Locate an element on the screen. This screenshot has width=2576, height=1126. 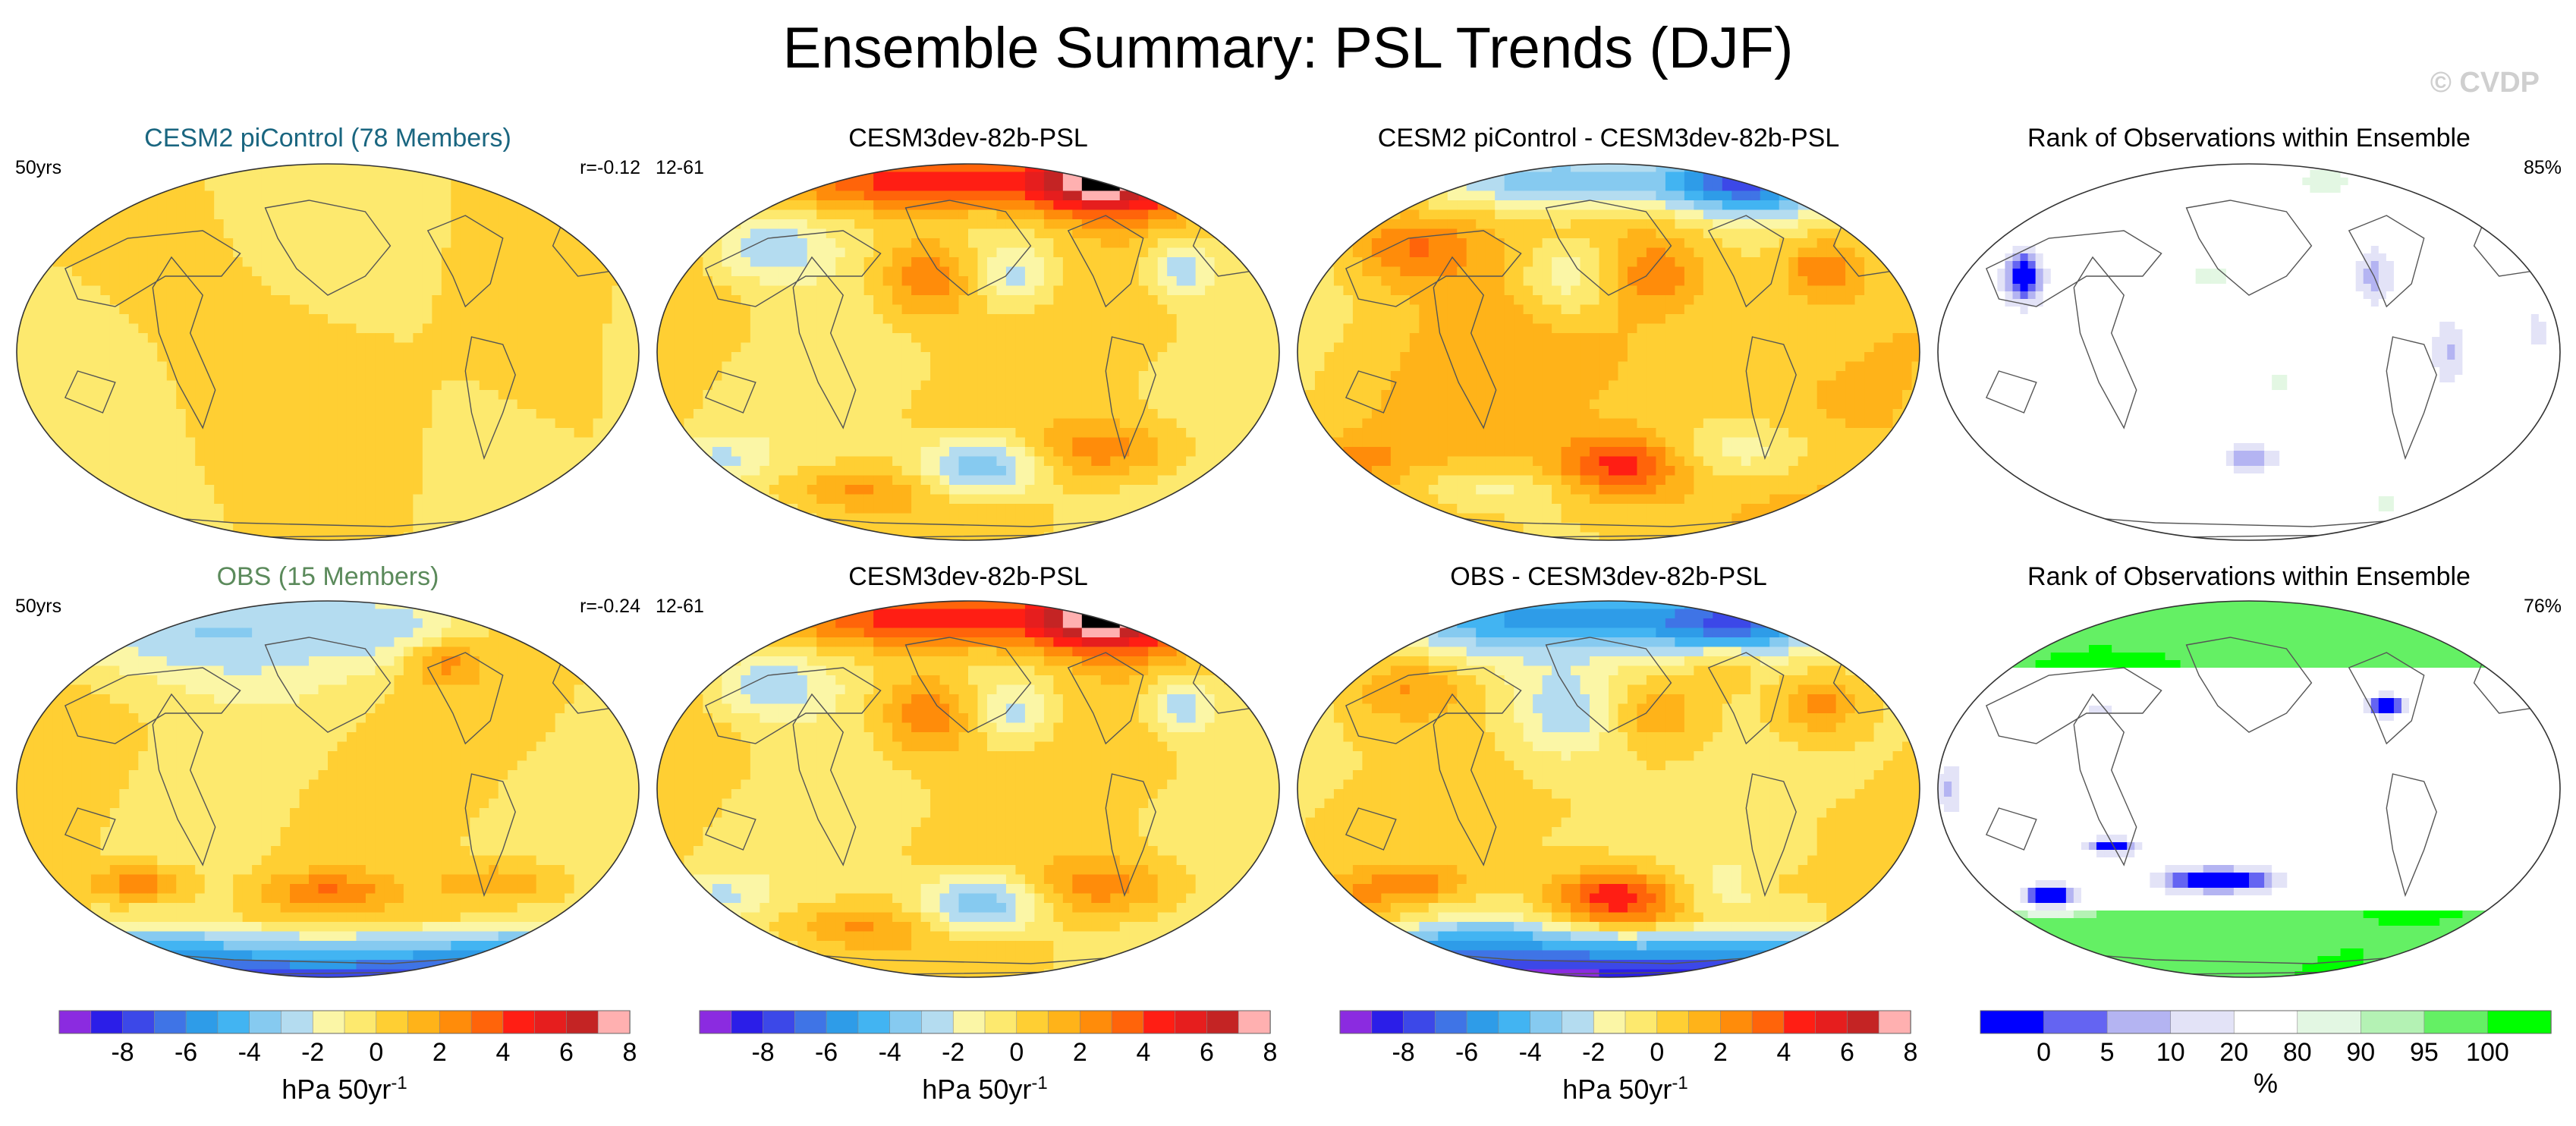
panel-right-label: r=-0.12 is located at coordinates (572, 167).